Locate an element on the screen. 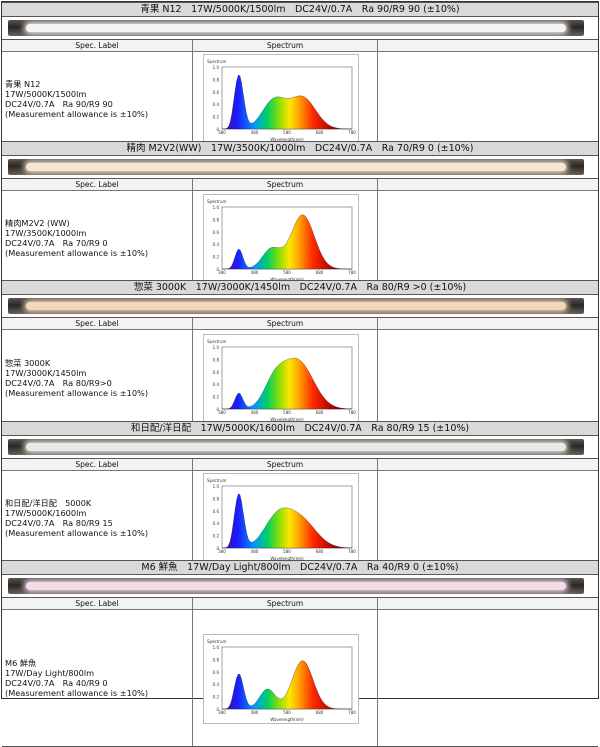 The height and width of the screenshot is (747, 600). spec-label-line: (Measurement allowance is ±10%) is located at coordinates (77, 693).